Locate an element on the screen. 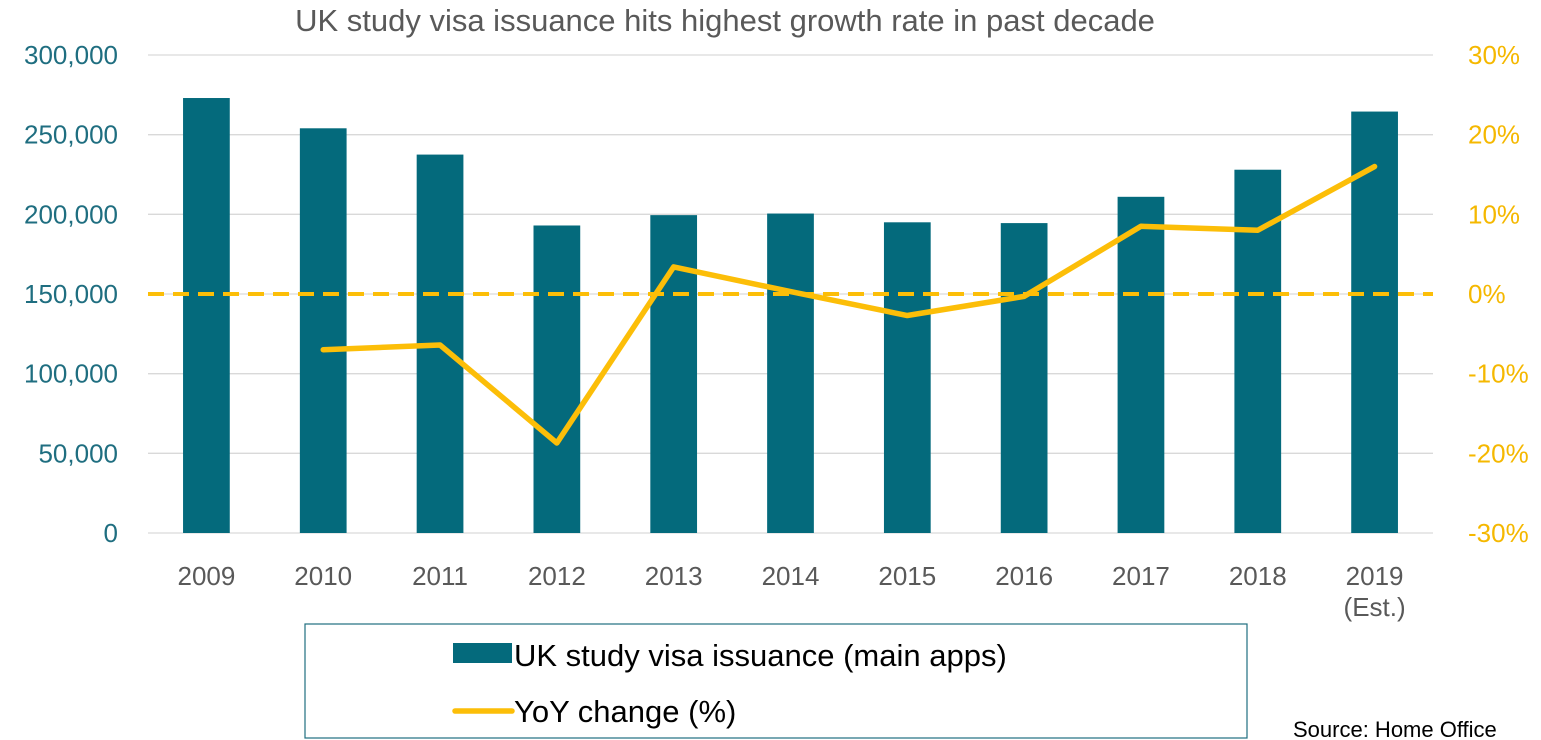 This screenshot has height=740, width=1541. y-tick-label-right: -30% is located at coordinates (1498, 533).